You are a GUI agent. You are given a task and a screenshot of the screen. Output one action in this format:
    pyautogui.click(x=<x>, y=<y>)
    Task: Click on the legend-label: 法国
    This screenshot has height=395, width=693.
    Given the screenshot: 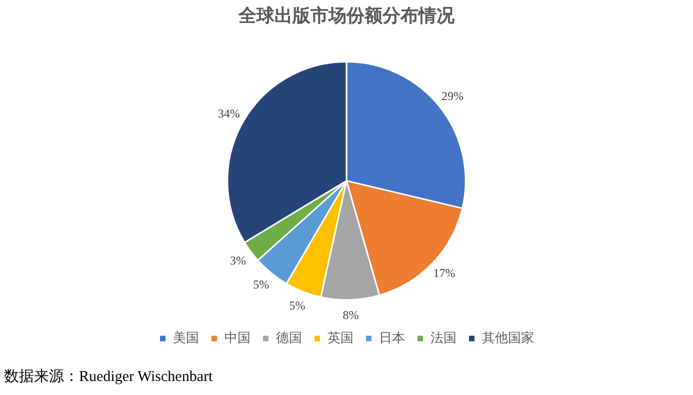 What is the action you would take?
    pyautogui.click(x=443, y=337)
    